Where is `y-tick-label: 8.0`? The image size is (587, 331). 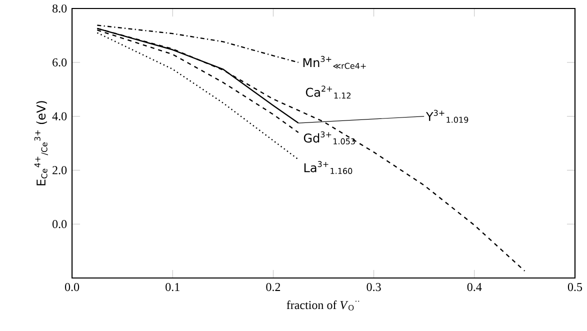
y-tick-label: 8.0 is located at coordinates (59, 8).